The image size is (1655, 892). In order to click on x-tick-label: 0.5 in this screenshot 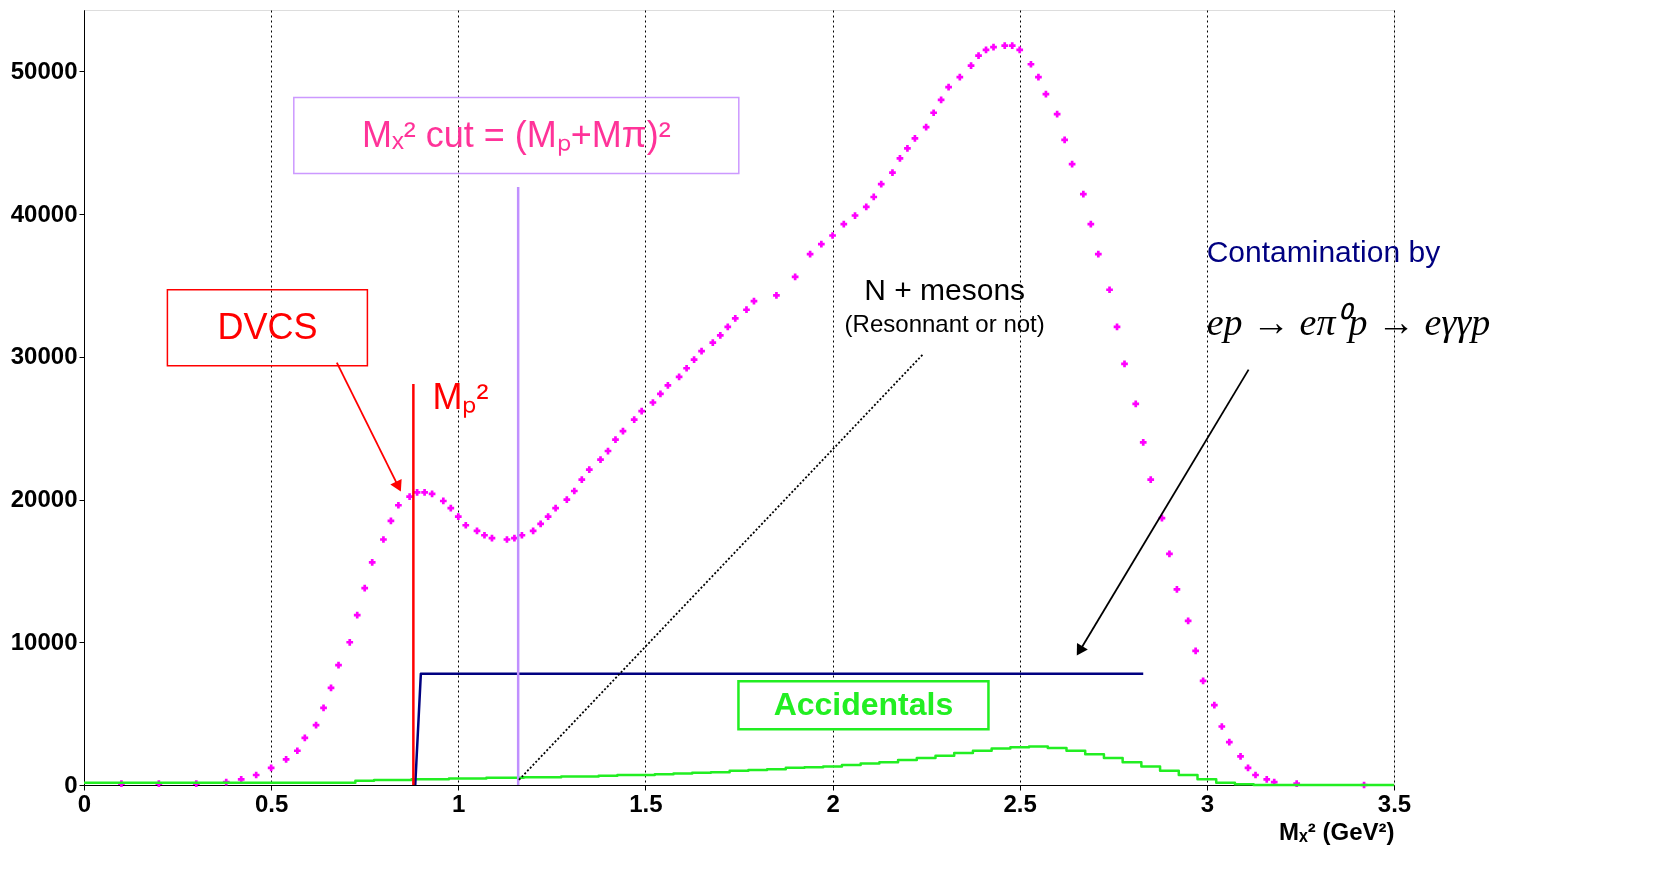, I will do `click(271, 803)`.